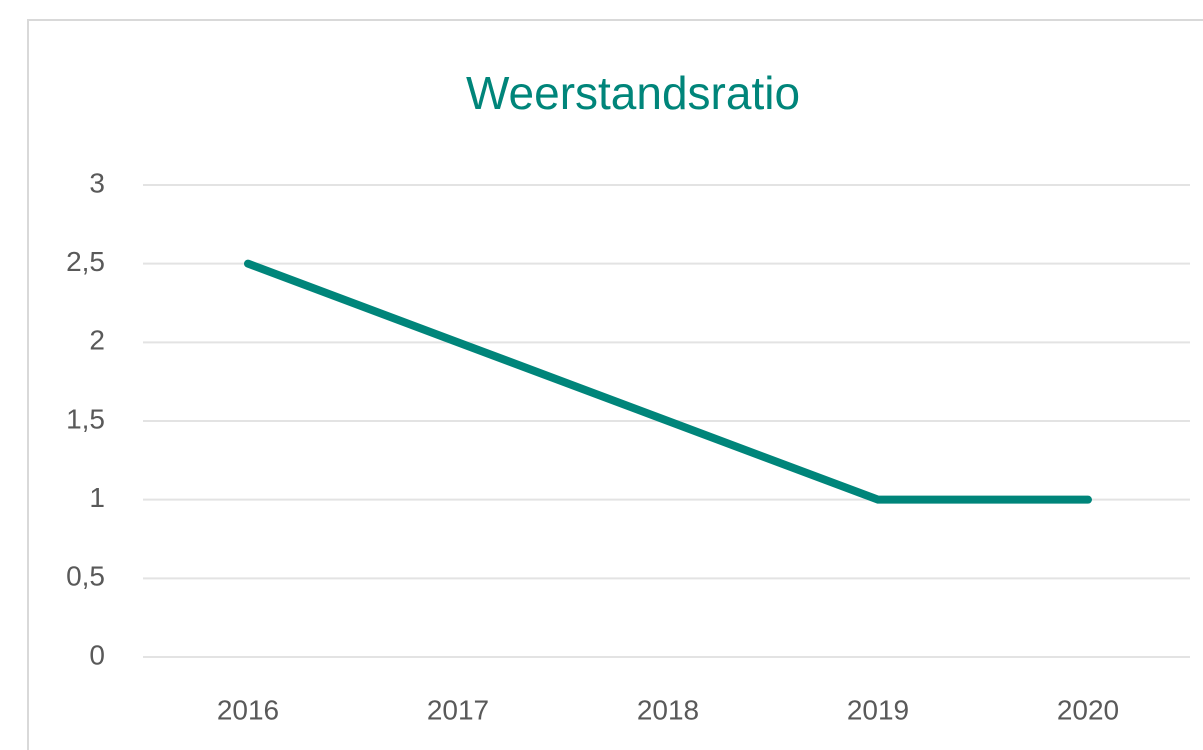  Describe the element at coordinates (458, 709) in the screenshot. I see `x-tick-label: 2017` at that location.